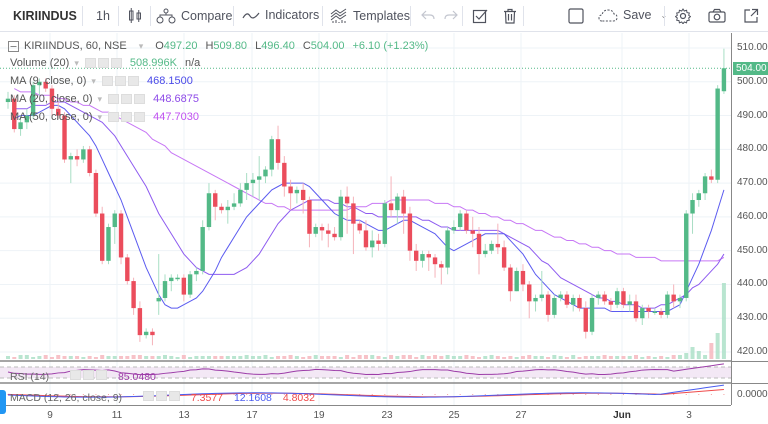 The image size is (768, 424). What do you see at coordinates (50, 415) in the screenshot?
I see `time-tick-label: 9` at bounding box center [50, 415].